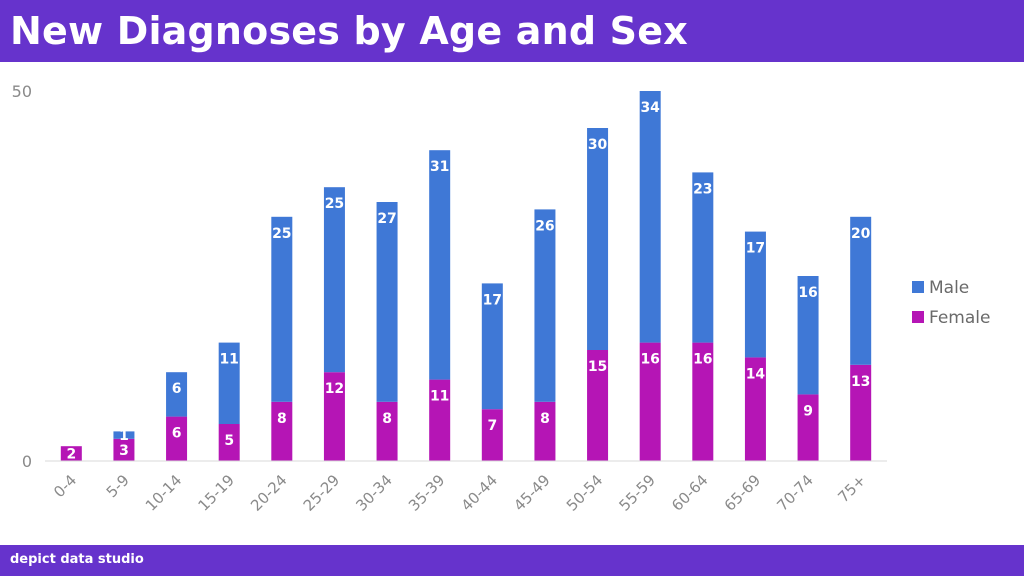 The width and height of the screenshot is (1024, 576). Describe the element at coordinates (860, 382) in the screenshot. I see `data-label-female: 13` at that location.